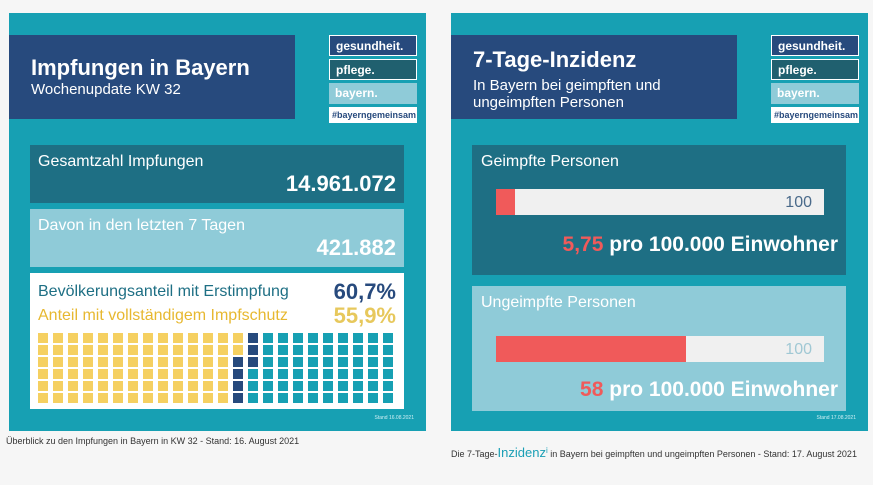 The image size is (873, 485). What do you see at coordinates (550, 161) in the screenshot?
I see `vaccinated-label: Geimpfte Personen` at bounding box center [550, 161].